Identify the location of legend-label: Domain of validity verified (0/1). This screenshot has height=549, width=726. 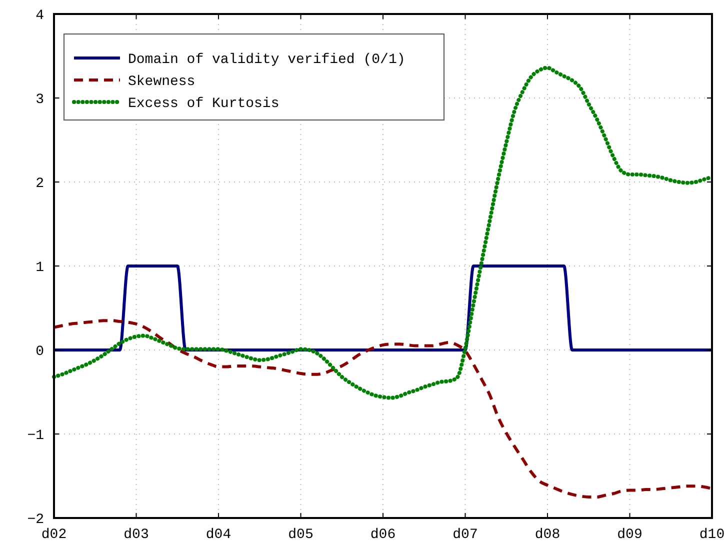
(267, 60).